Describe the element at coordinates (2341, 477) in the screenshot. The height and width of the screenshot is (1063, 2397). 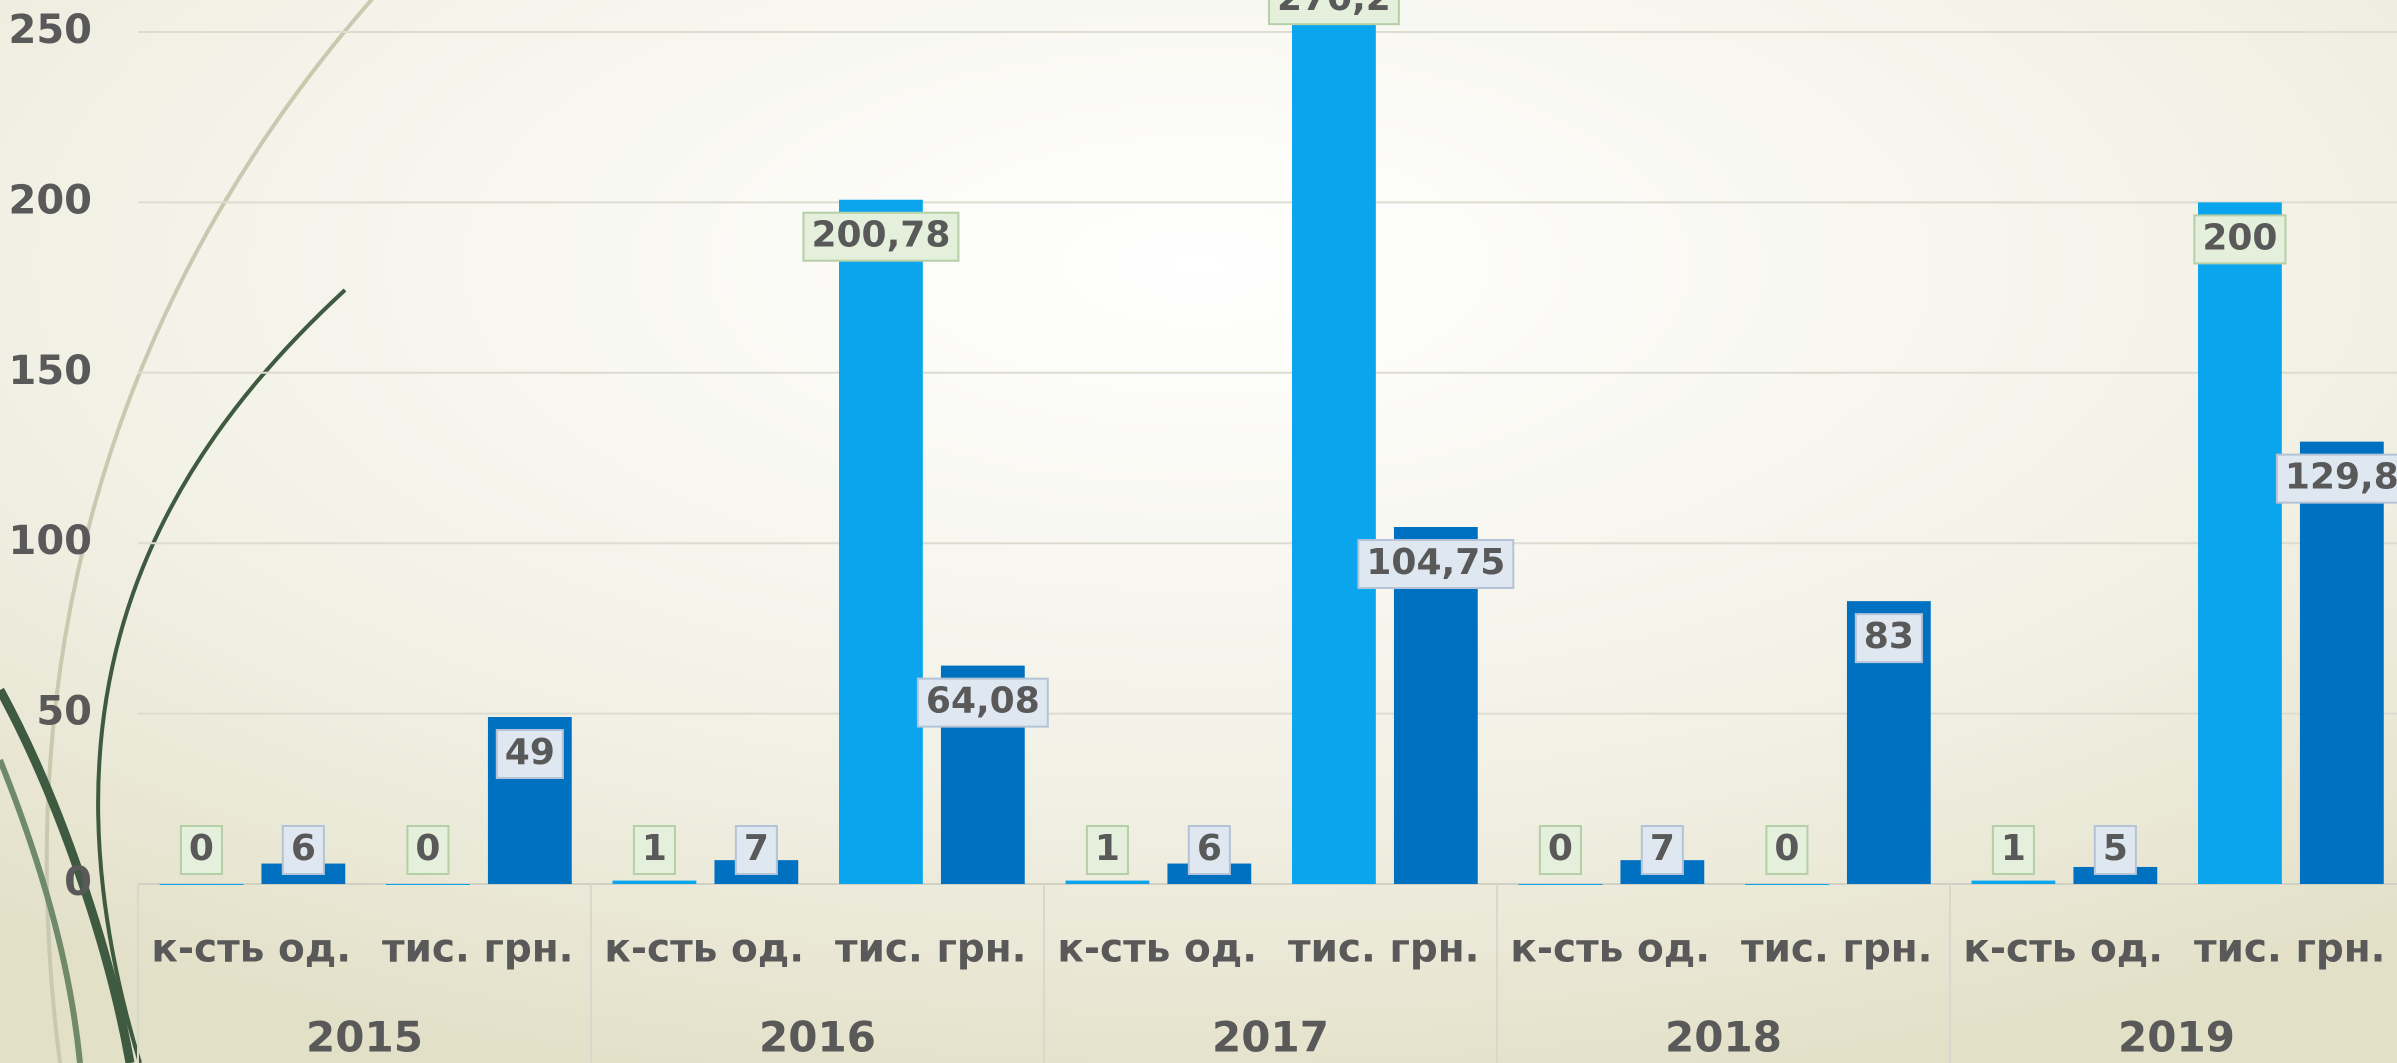
I see `data-label: 129,8` at that location.